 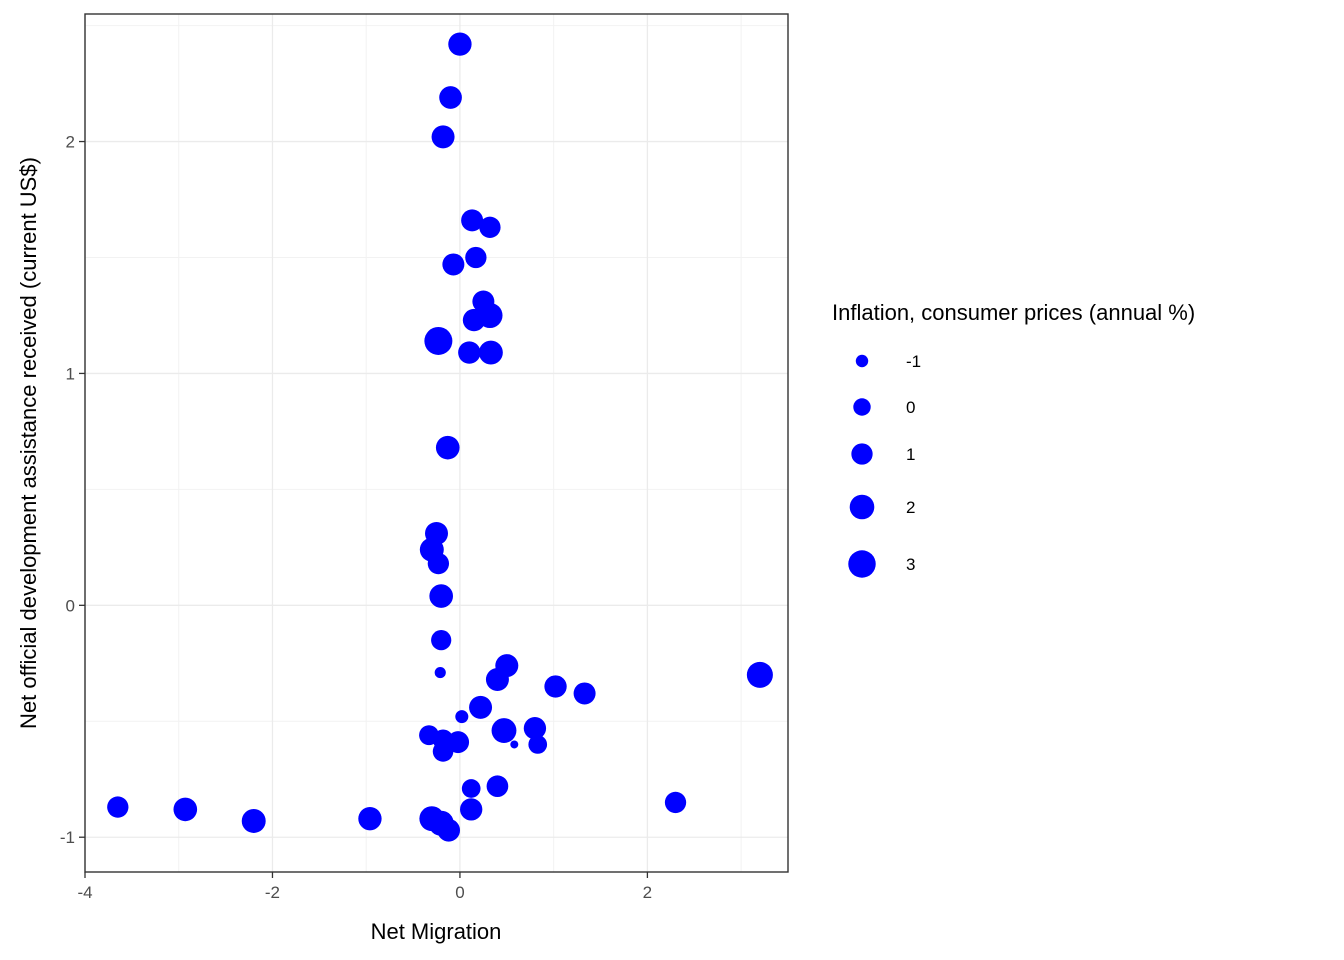 I want to click on legend-title: Inflation, consumer prices (annual %), so click(x=1013, y=312).